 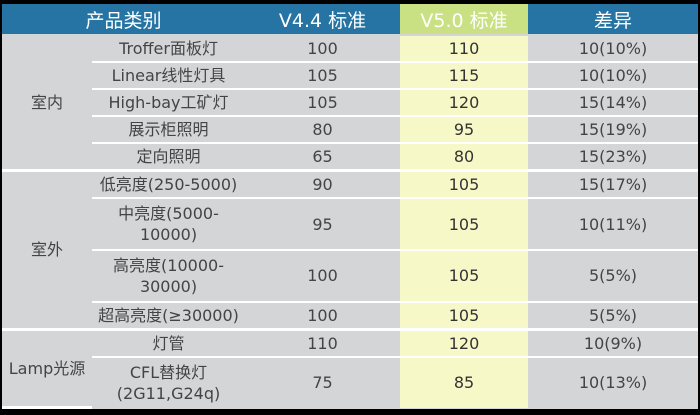 What do you see at coordinates (323, 158) in the screenshot?
I see `v44-cell: 65` at bounding box center [323, 158].